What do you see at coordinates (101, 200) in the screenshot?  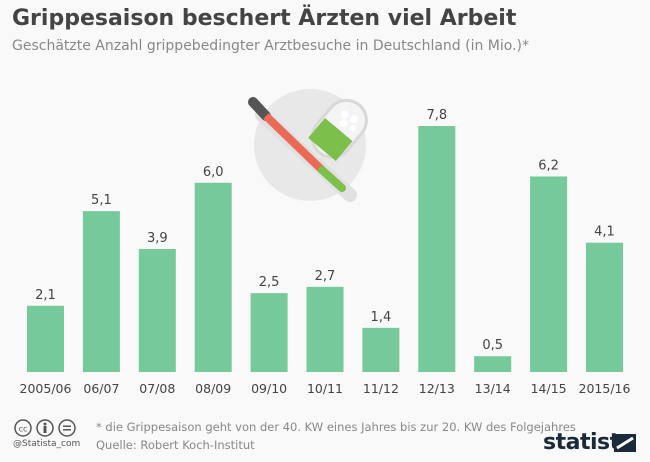 I see `data-label: 5,1` at bounding box center [101, 200].